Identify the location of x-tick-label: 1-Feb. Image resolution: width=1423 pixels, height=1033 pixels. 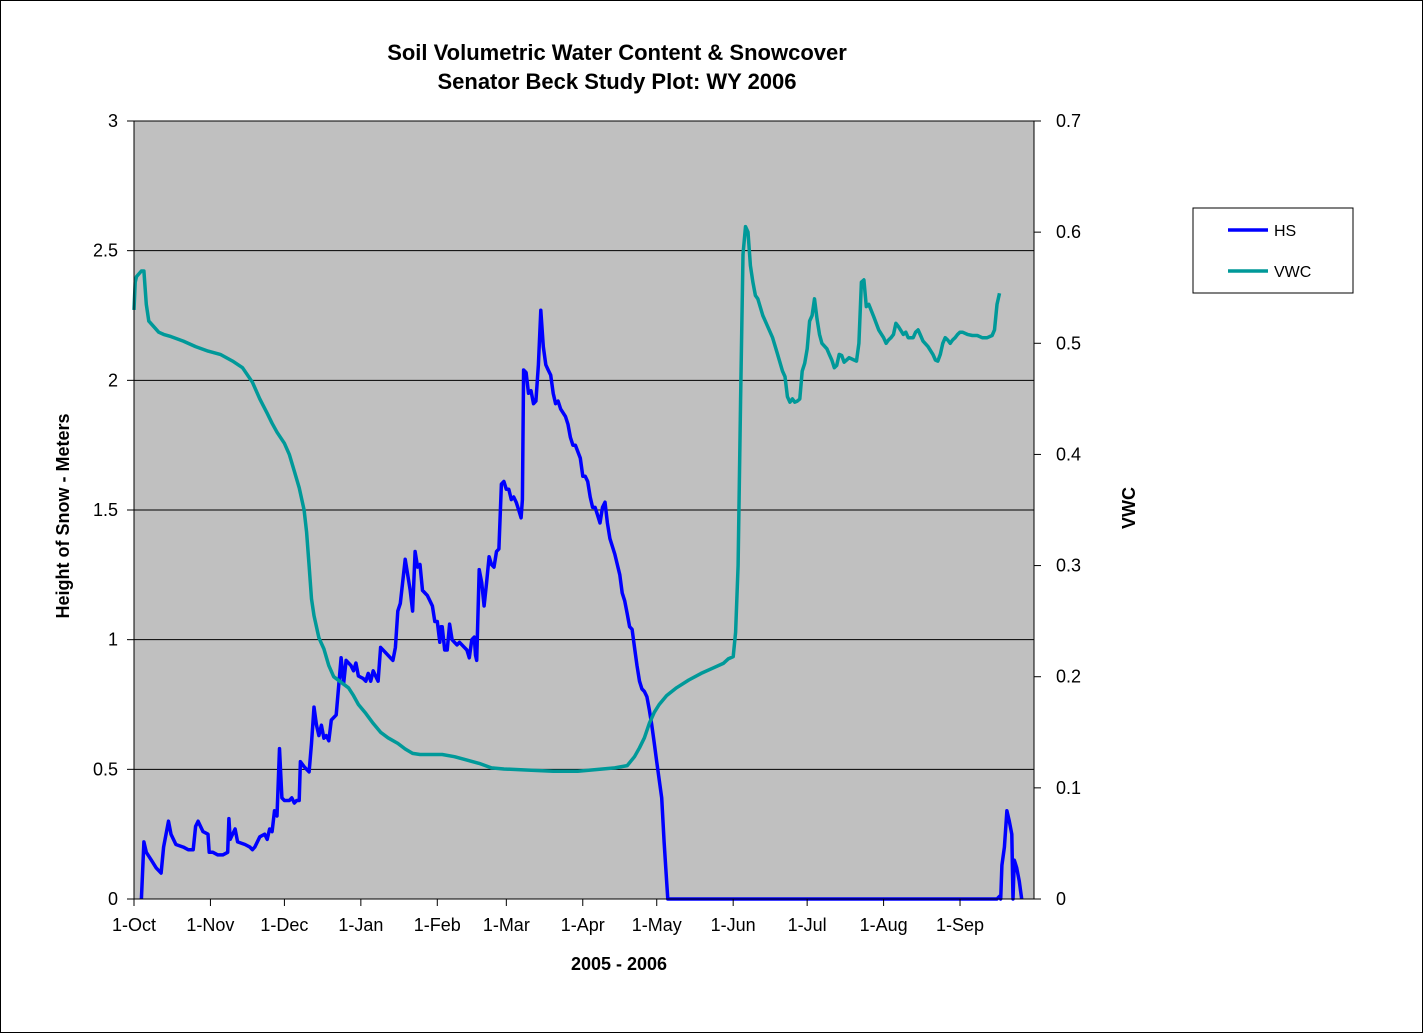
(437, 925).